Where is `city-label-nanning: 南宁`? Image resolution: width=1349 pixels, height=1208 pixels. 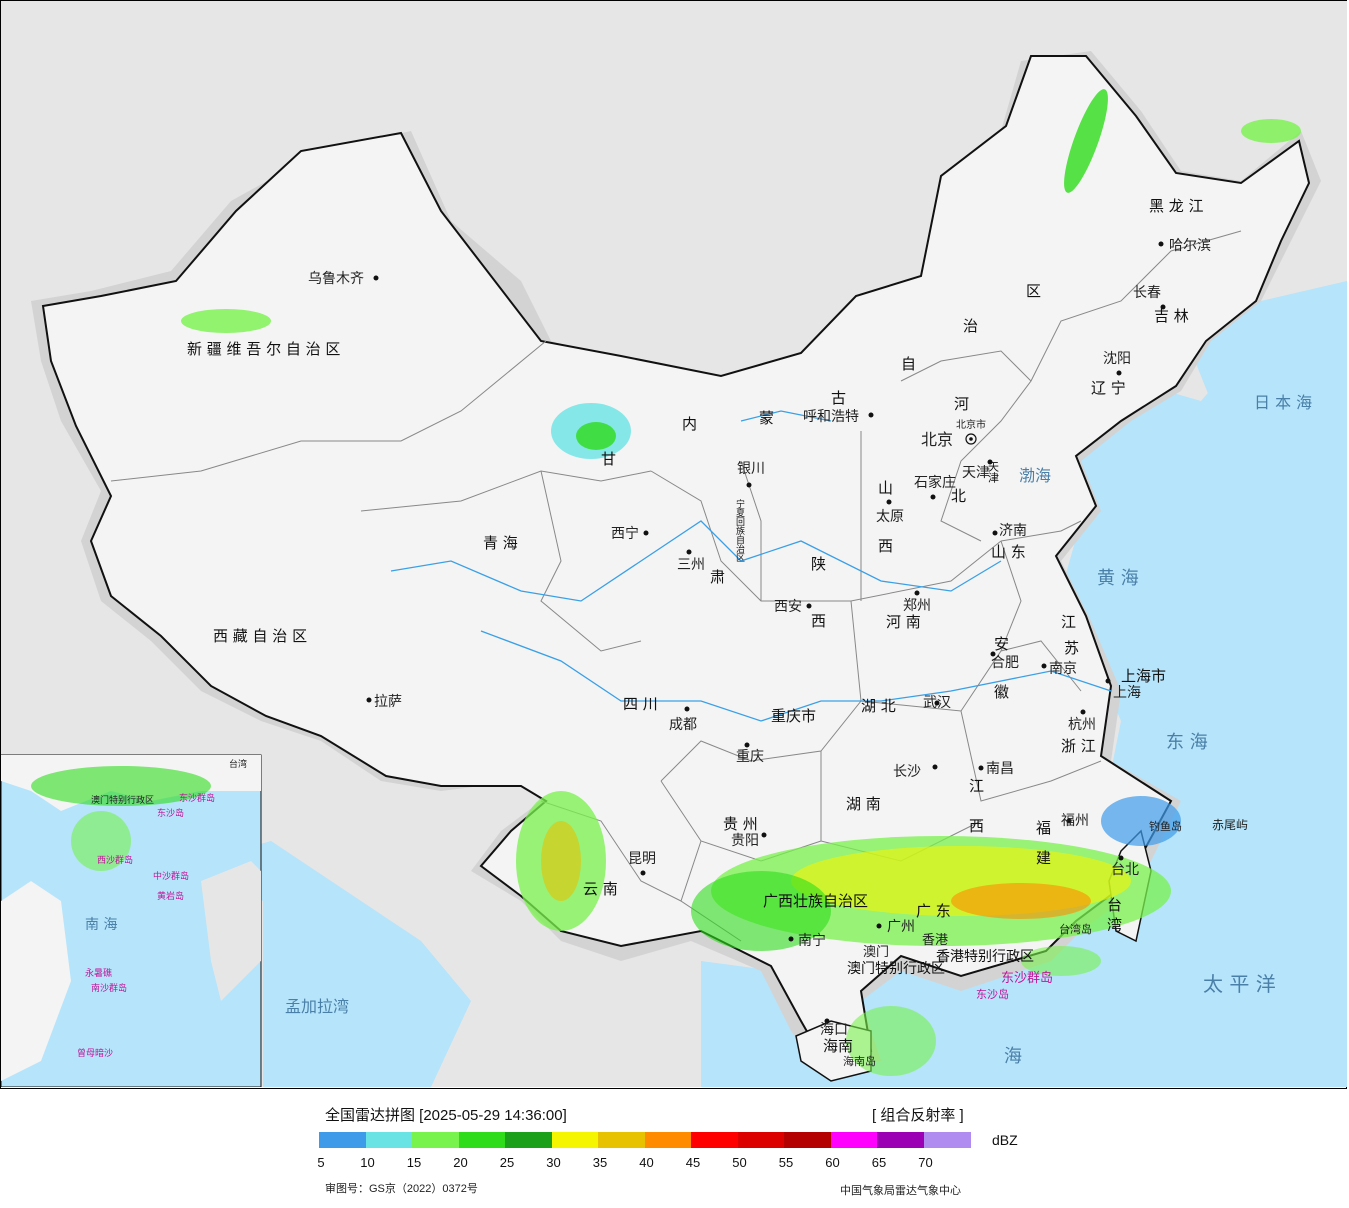
city-label-nanning: 南宁 is located at coordinates (812, 940).